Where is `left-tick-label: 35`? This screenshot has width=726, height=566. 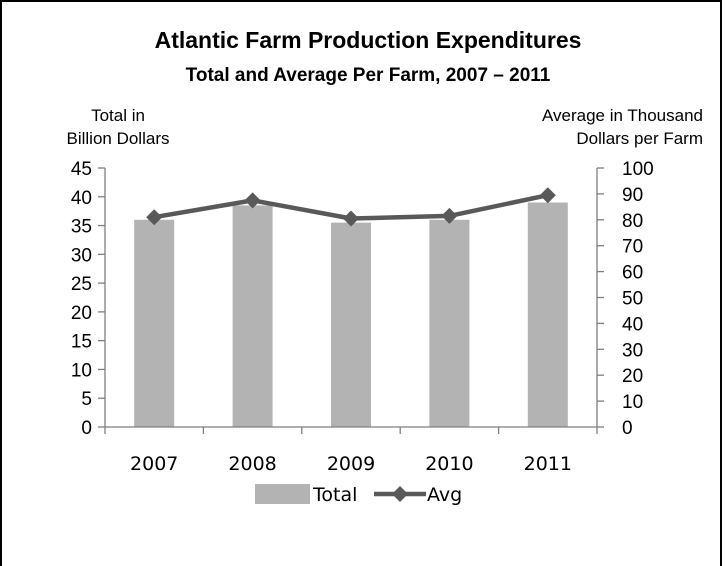
left-tick-label: 35 is located at coordinates (81, 227).